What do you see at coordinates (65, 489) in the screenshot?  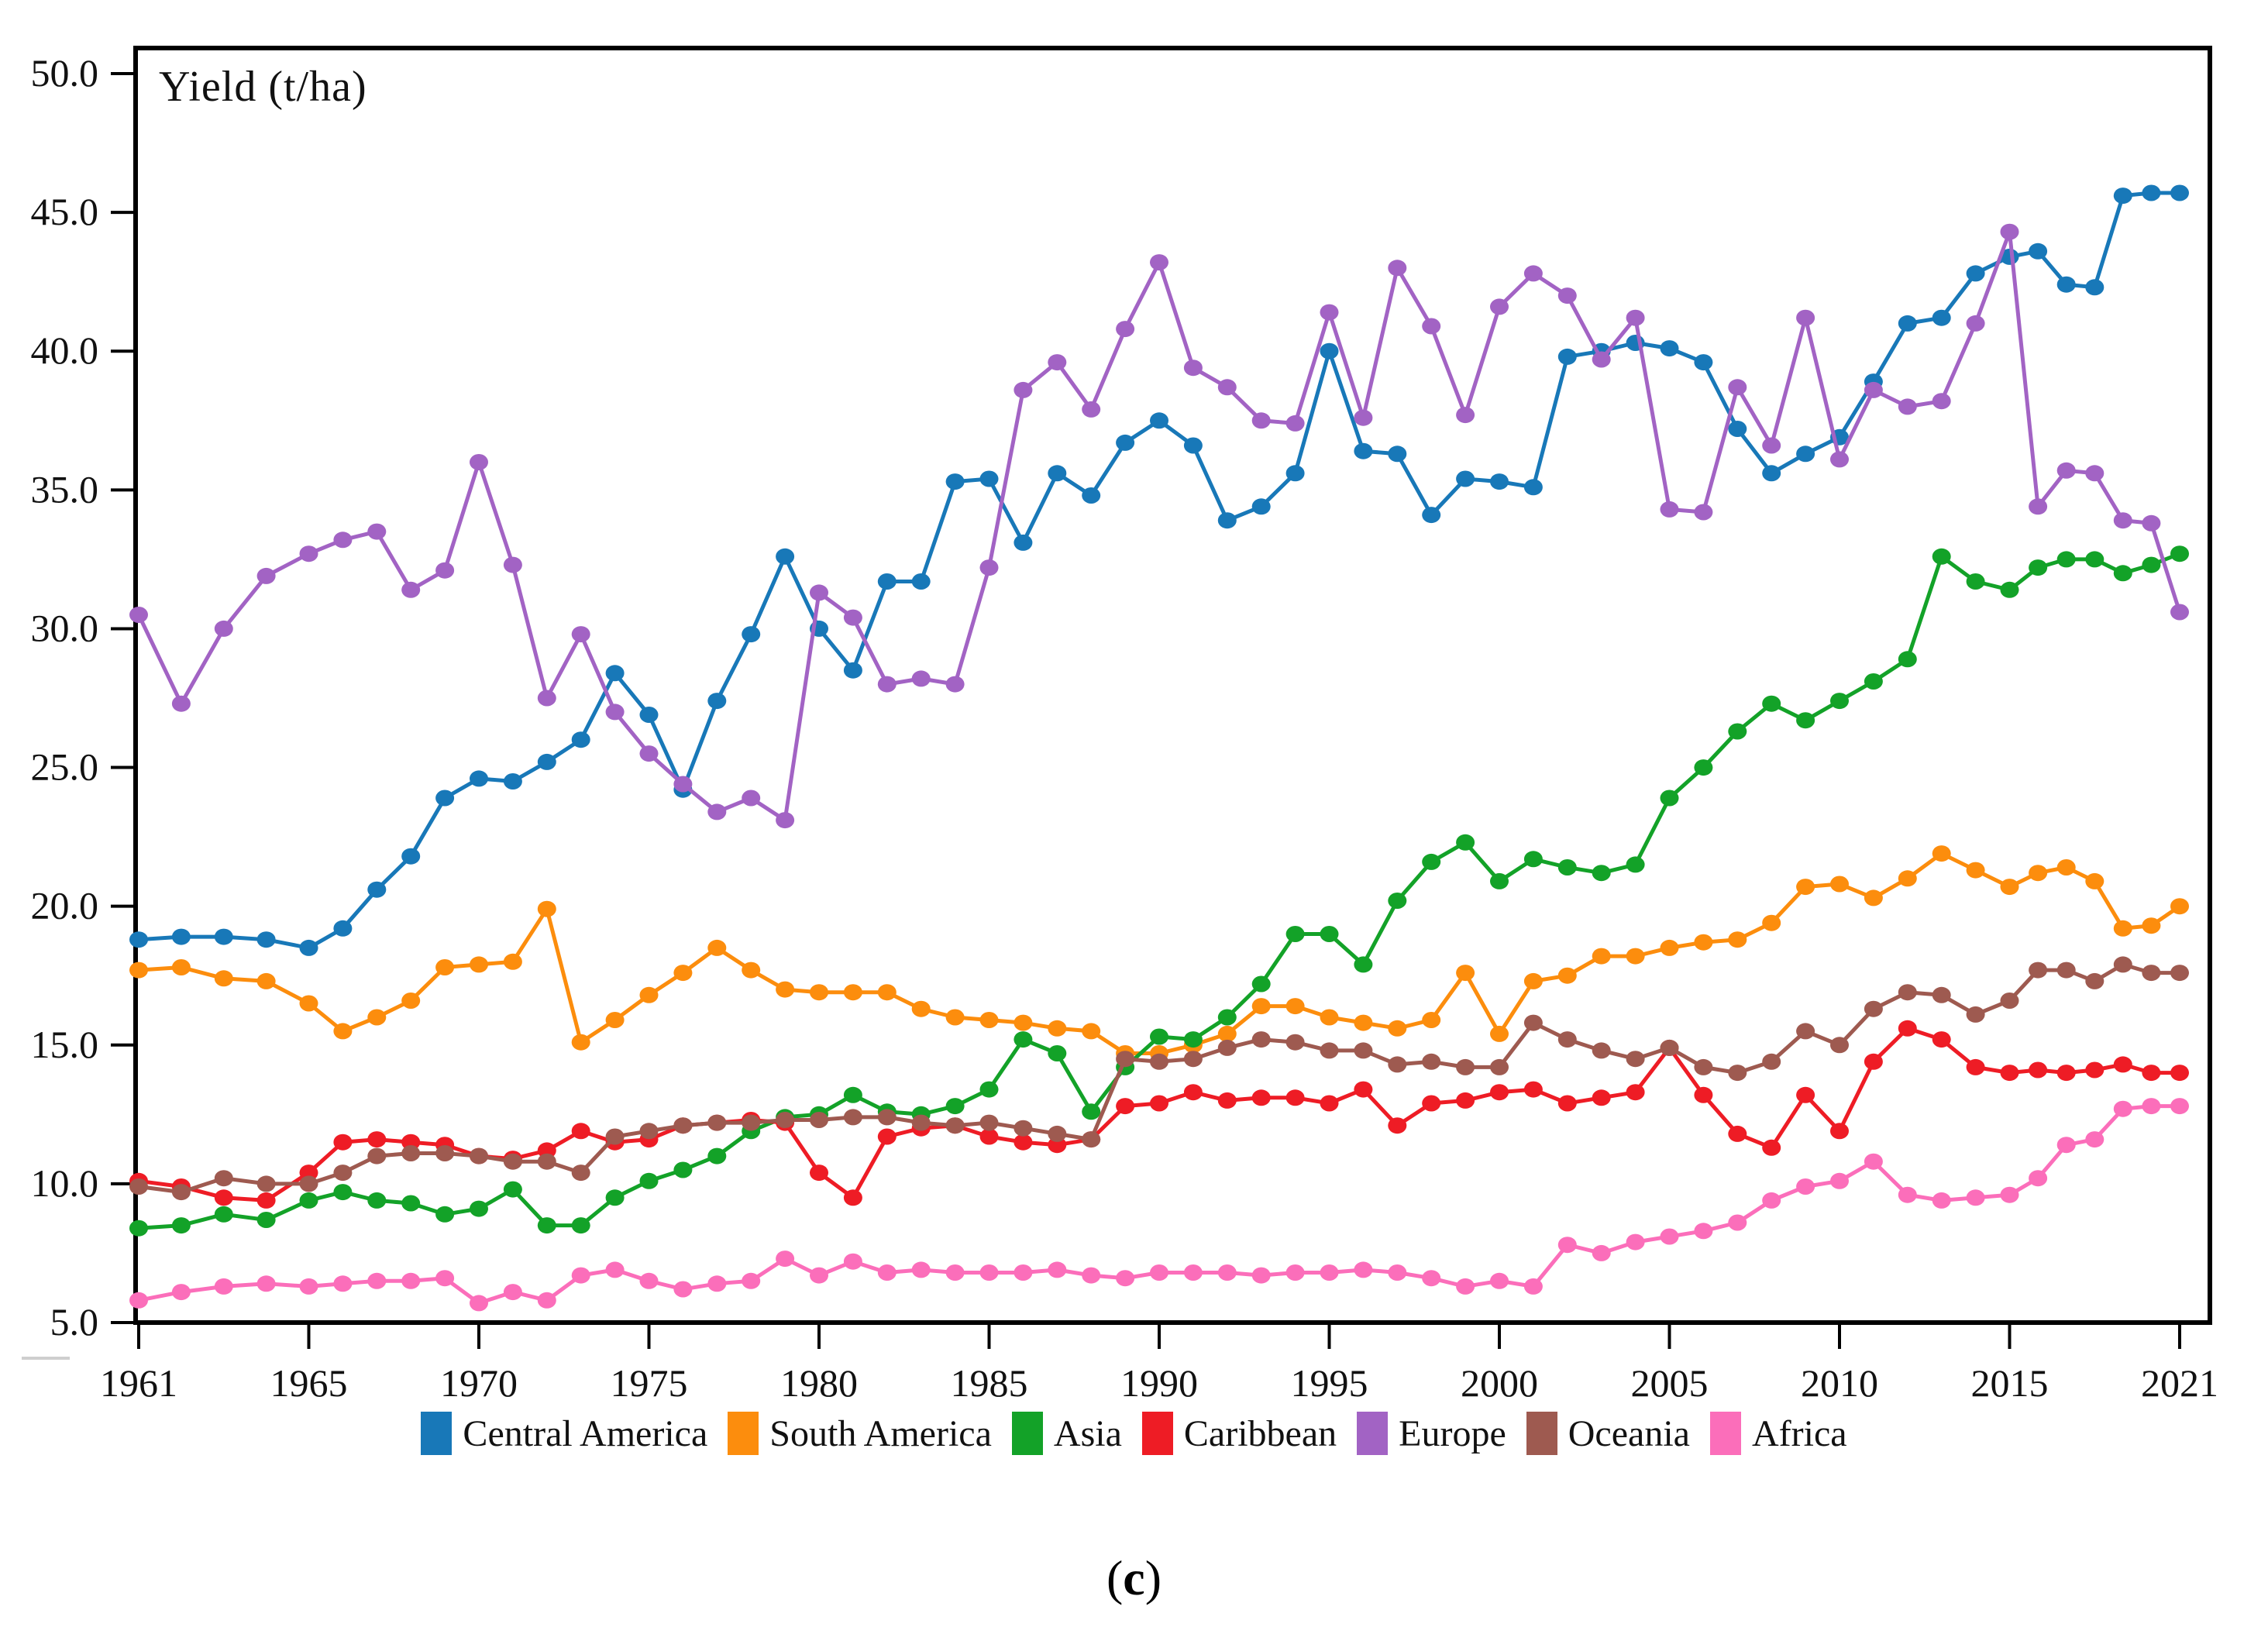 I see `y-tick-label: 35.0` at bounding box center [65, 489].